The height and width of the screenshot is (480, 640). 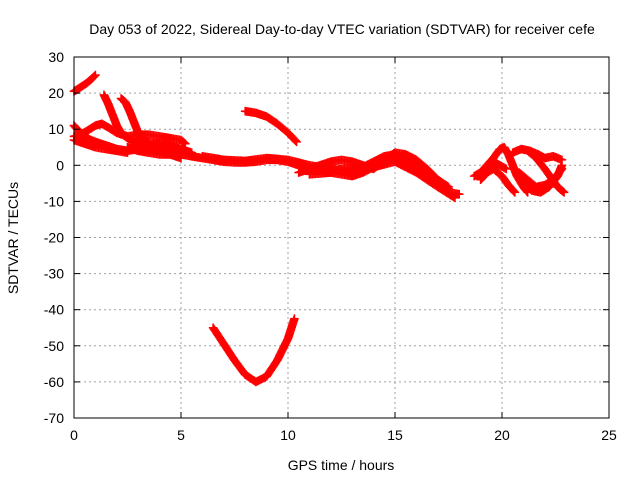 What do you see at coordinates (181, 435) in the screenshot?
I see `x-tick-label: 5` at bounding box center [181, 435].